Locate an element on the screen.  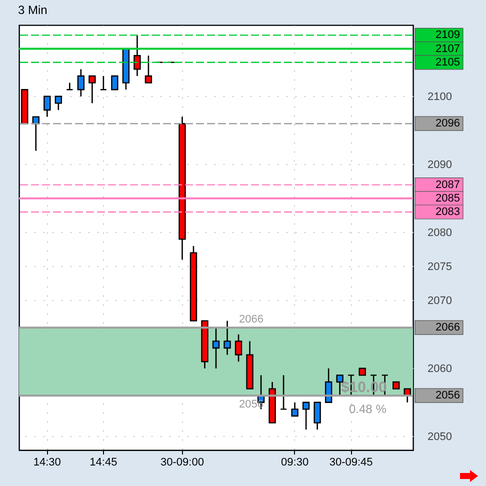
ref-line-label: 2083 is located at coordinates (448, 212).